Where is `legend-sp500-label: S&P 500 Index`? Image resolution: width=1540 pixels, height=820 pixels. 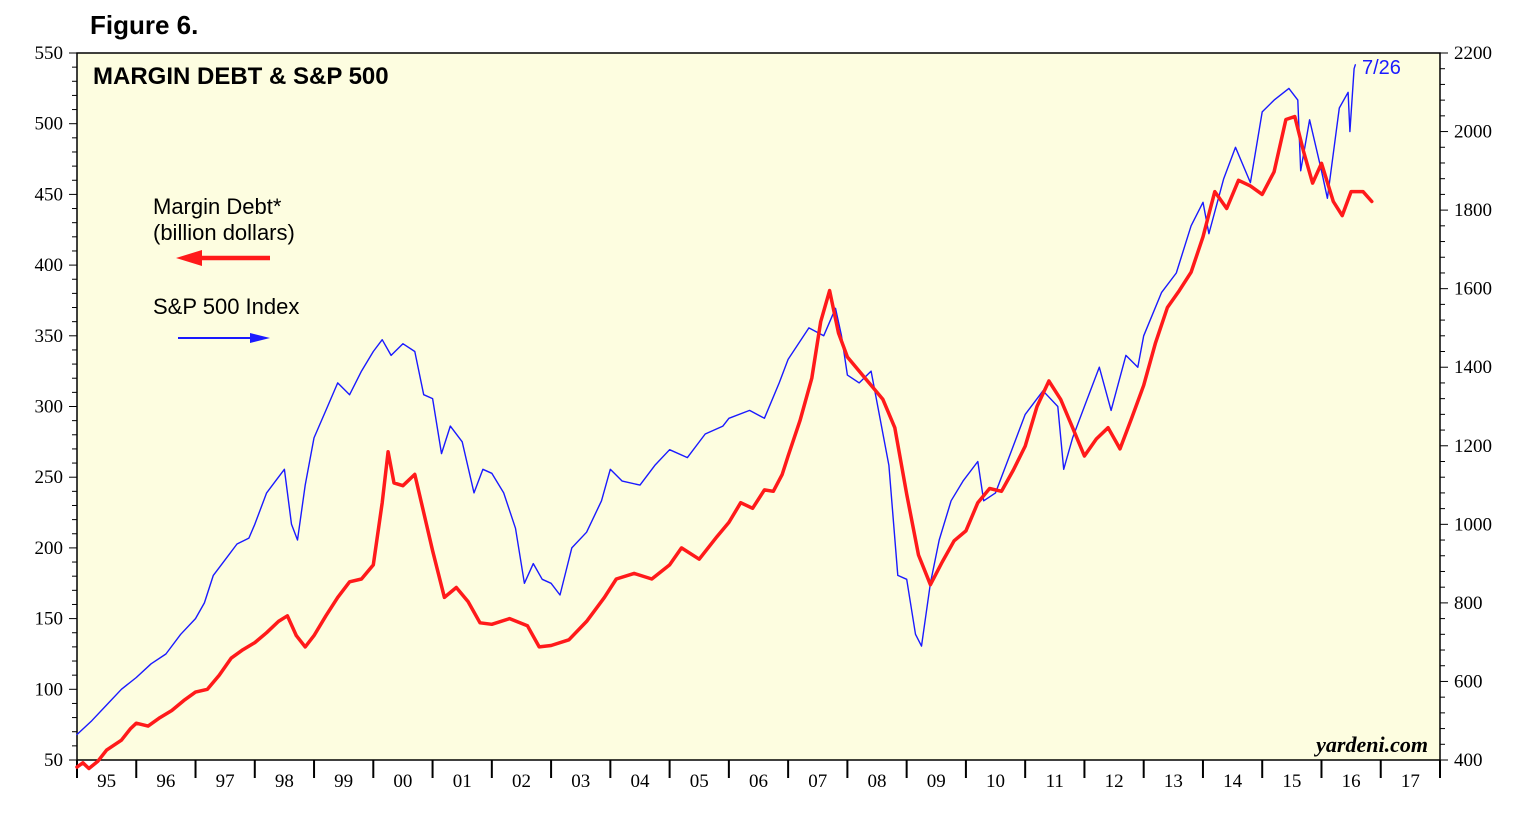 legend-sp500-label: S&P 500 Index is located at coordinates (226, 306).